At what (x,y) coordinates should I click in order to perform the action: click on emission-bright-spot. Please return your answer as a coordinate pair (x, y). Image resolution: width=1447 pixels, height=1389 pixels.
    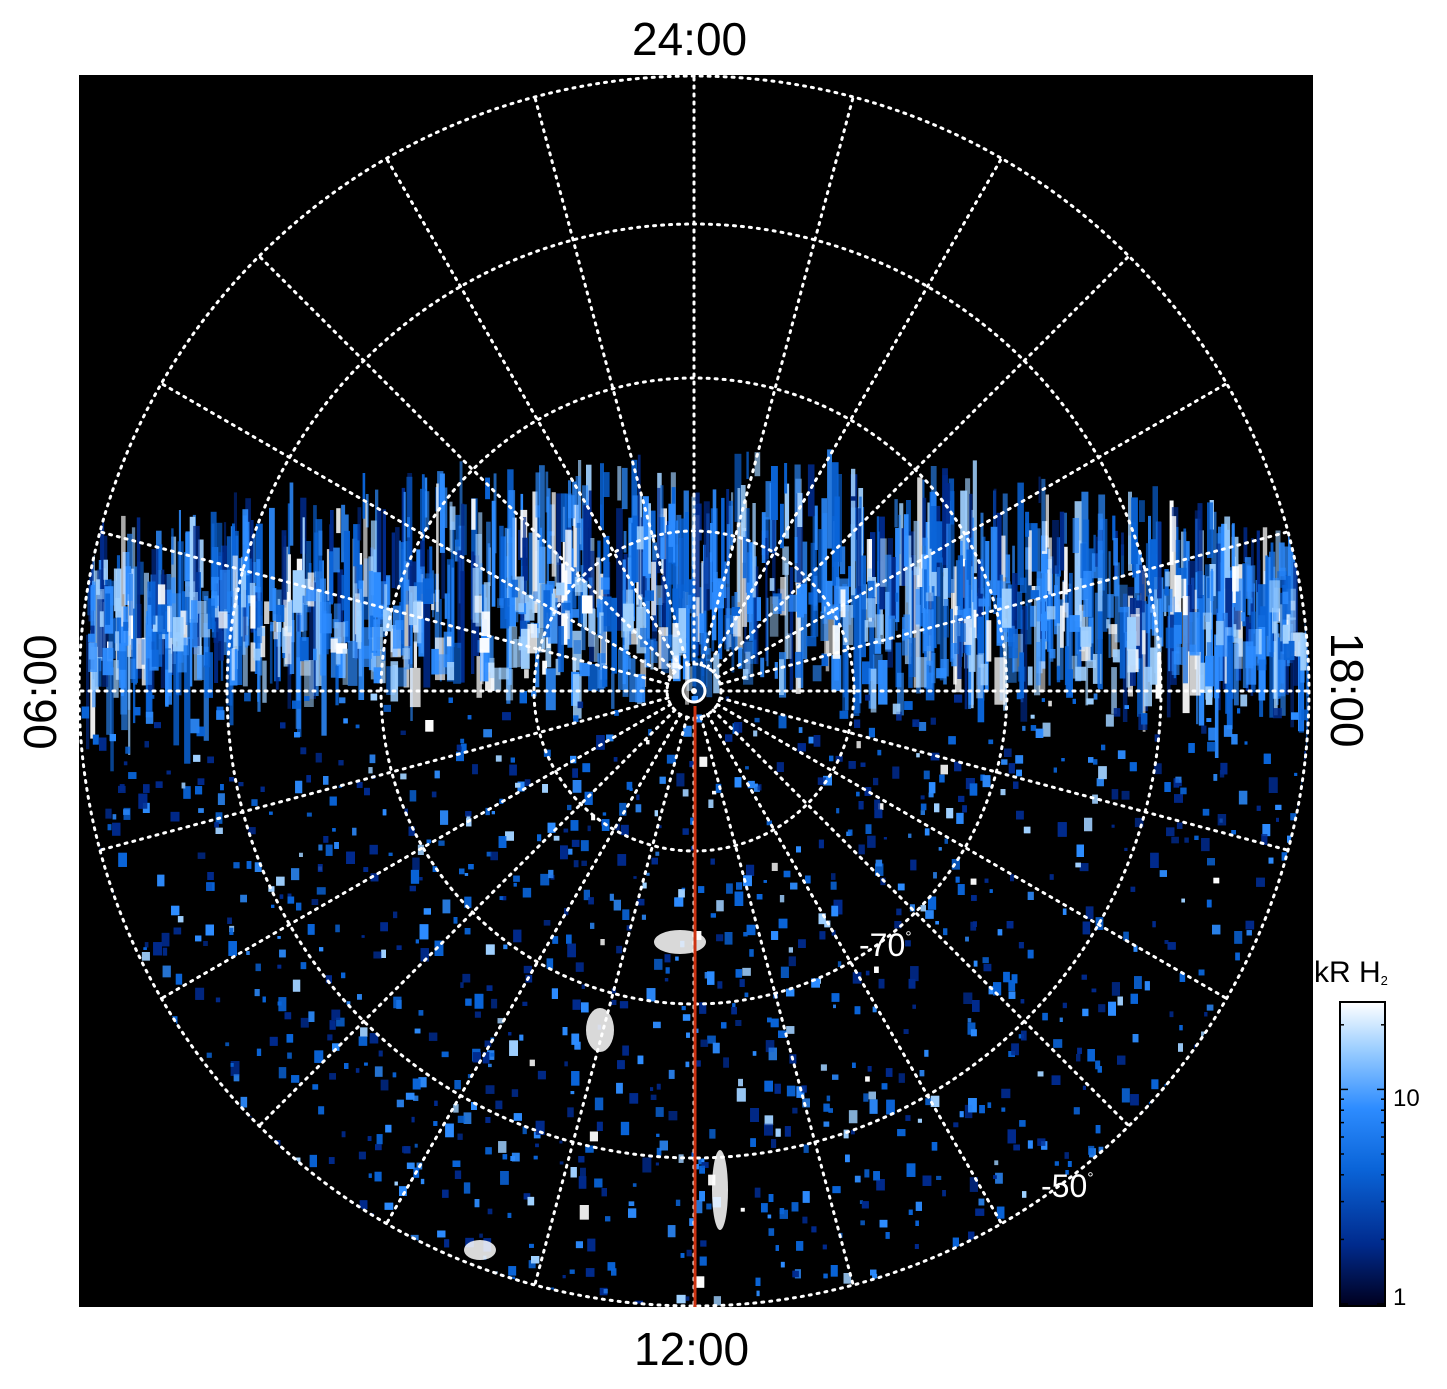
    Looking at the image, I should click on (680, 942).